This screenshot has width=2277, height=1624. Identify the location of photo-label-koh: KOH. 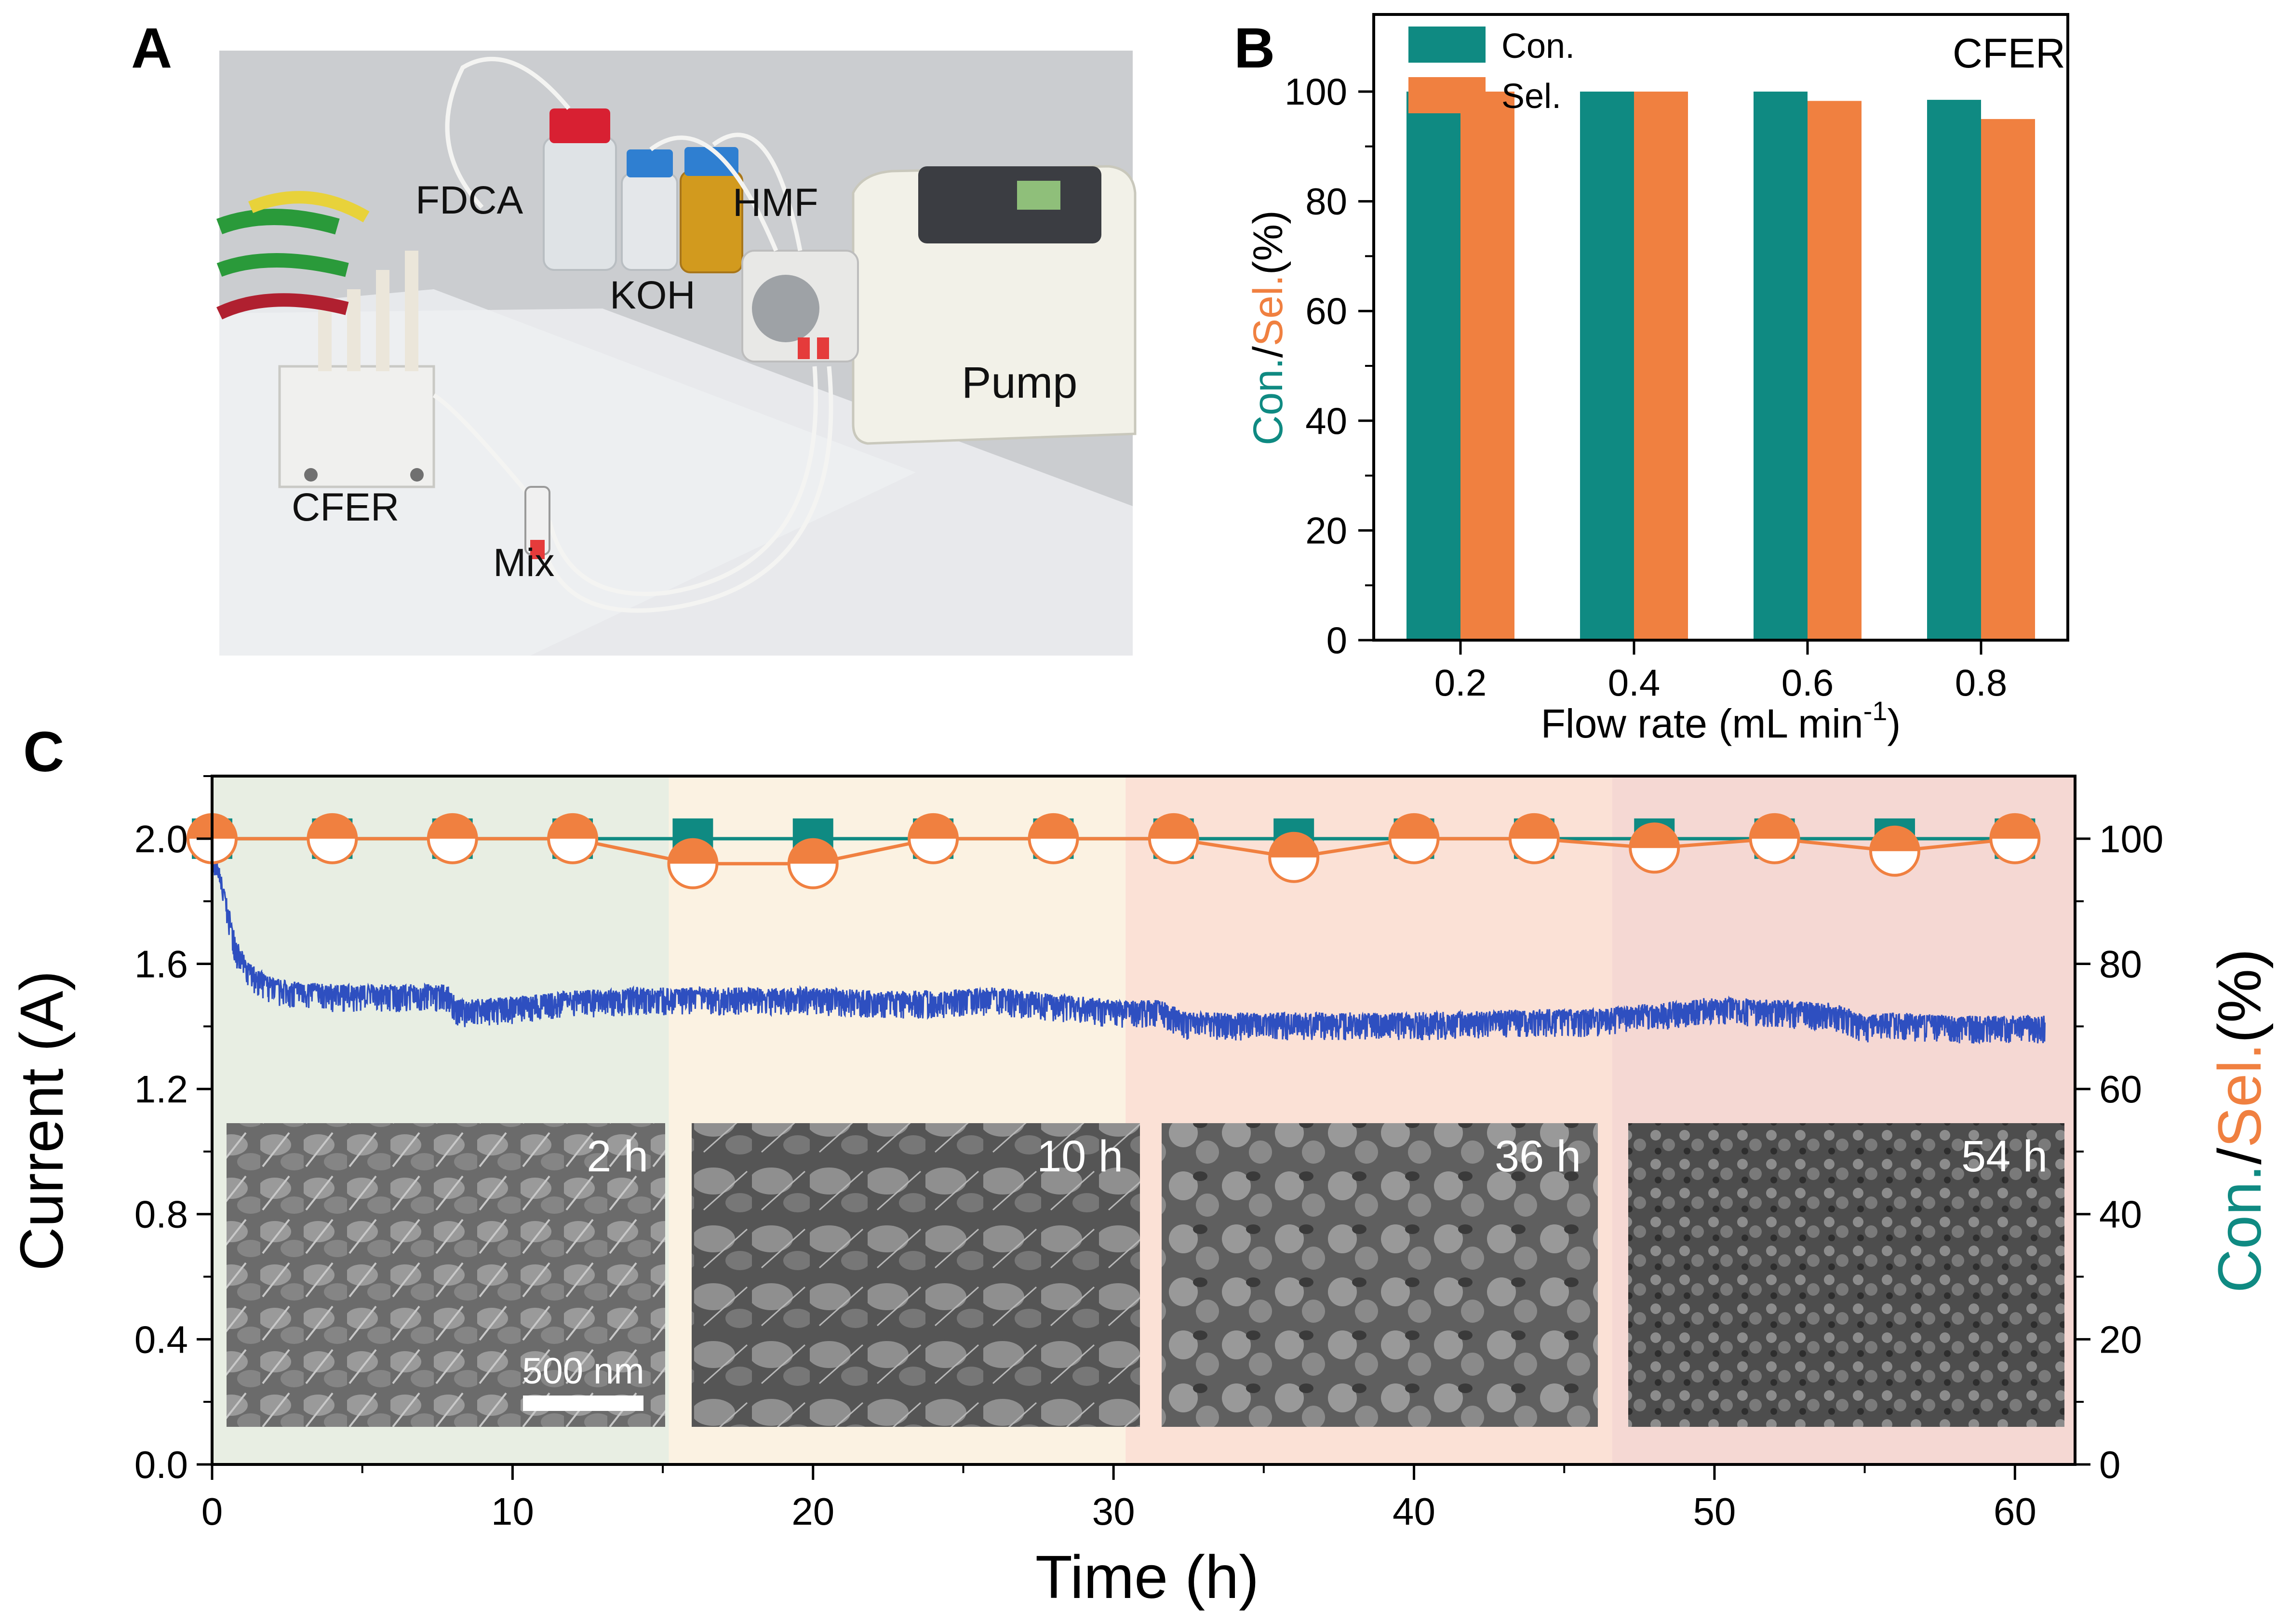
(653, 295).